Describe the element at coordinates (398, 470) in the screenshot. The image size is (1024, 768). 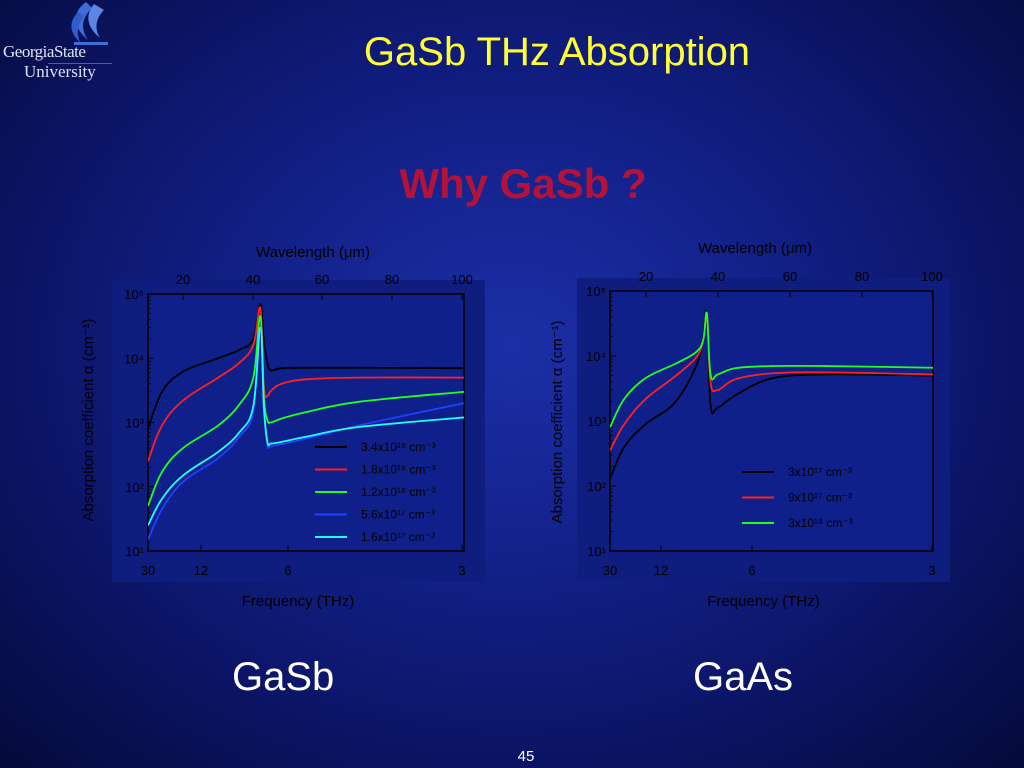
I see `legend-label: 1.8x10¹⁸ cm⁻³` at that location.